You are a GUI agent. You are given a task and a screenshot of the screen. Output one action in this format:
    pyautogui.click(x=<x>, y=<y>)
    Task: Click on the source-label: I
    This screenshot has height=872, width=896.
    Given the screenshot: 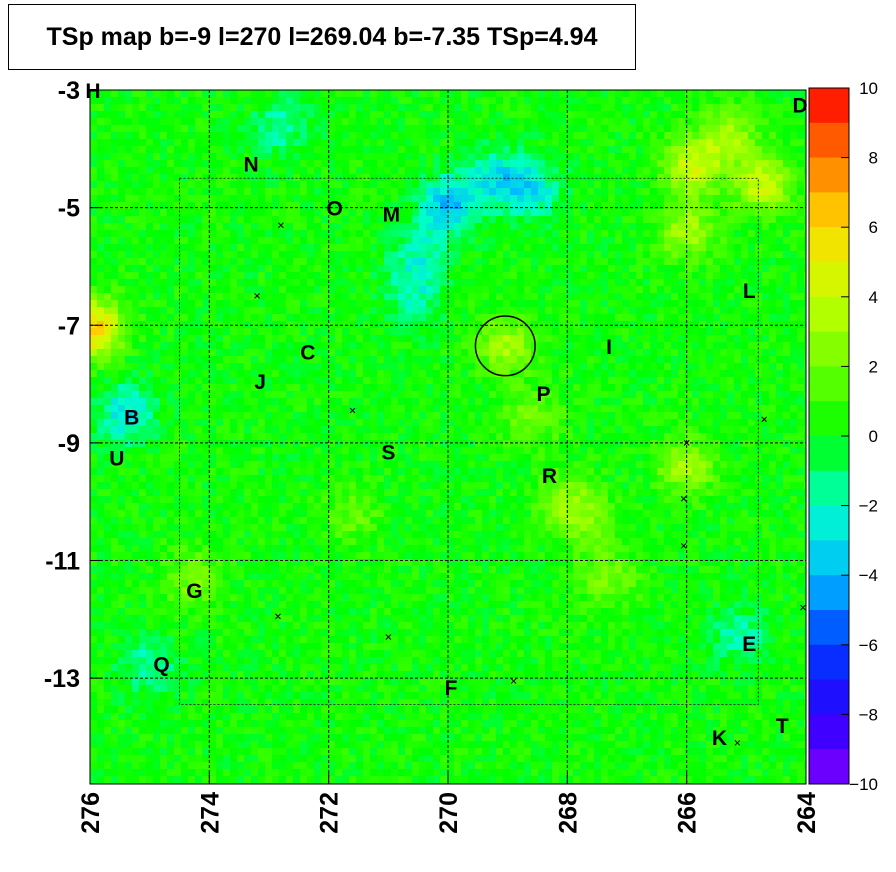 What is the action you would take?
    pyautogui.click(x=609, y=347)
    